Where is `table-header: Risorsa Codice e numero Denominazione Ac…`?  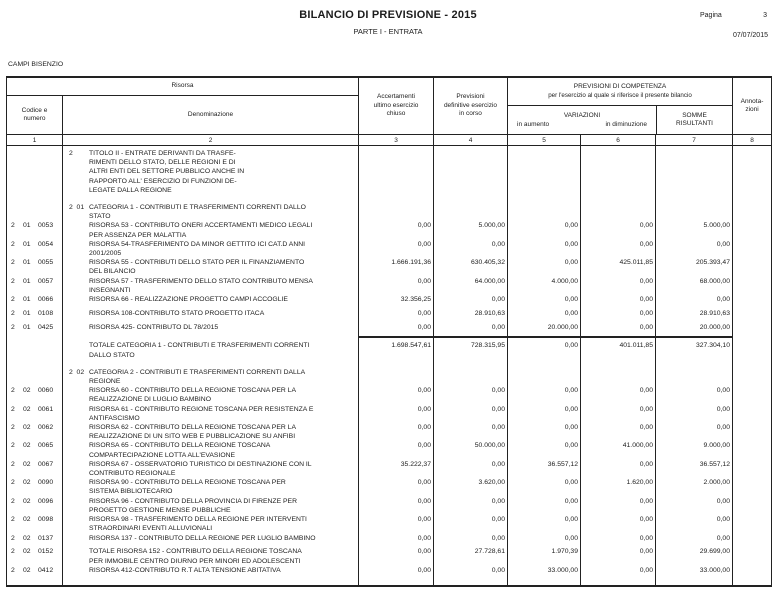 table-header: Risorsa Codice e numero Denominazione Ac… is located at coordinates (389, 106).